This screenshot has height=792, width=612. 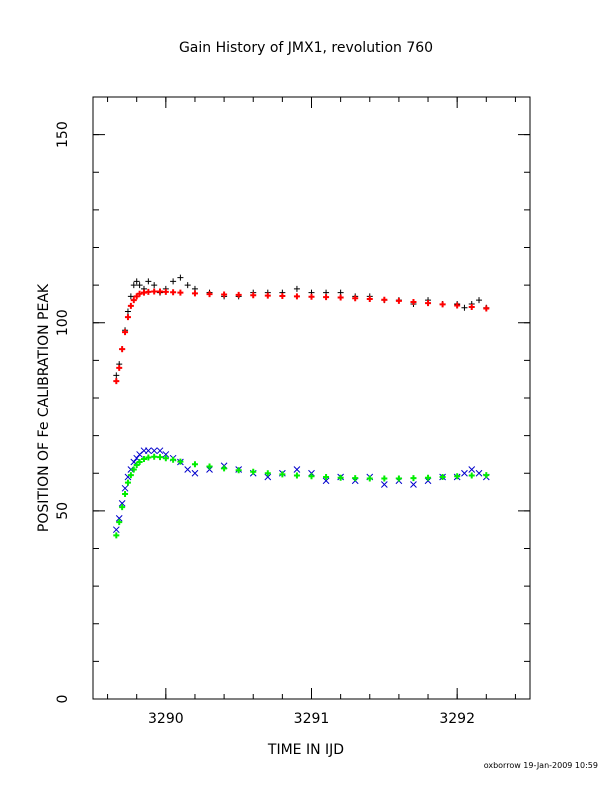 What do you see at coordinates (457, 719) in the screenshot?
I see `x-tick-label: 3292` at bounding box center [457, 719].